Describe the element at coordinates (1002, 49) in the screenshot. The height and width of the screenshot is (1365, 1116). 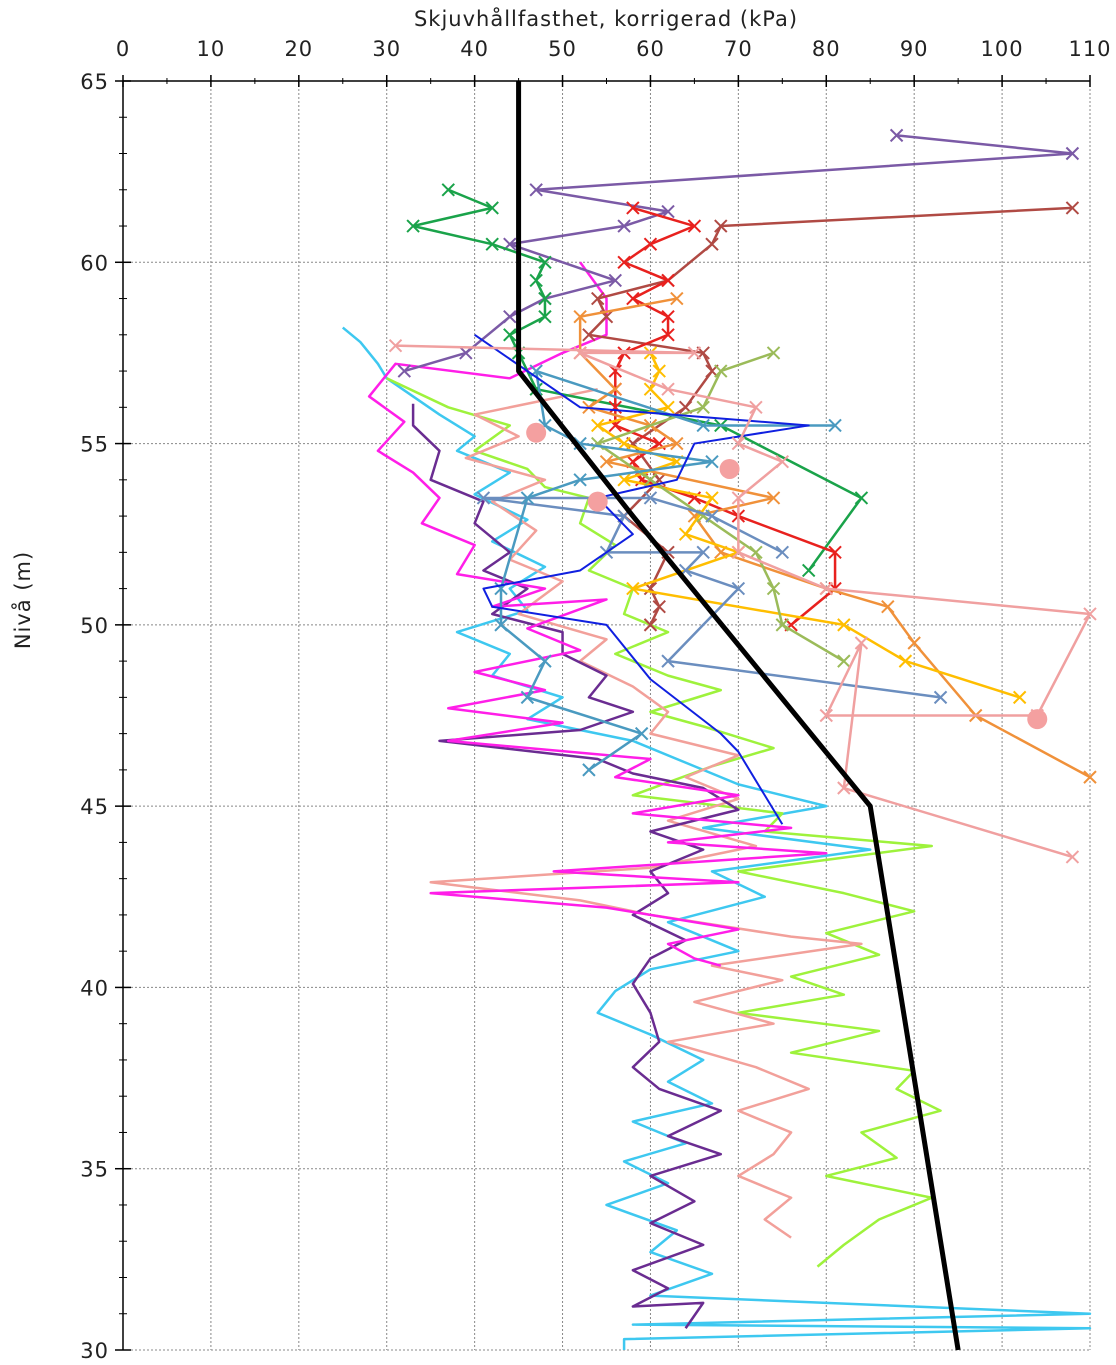
I see `x-tick-label: 100` at that location.